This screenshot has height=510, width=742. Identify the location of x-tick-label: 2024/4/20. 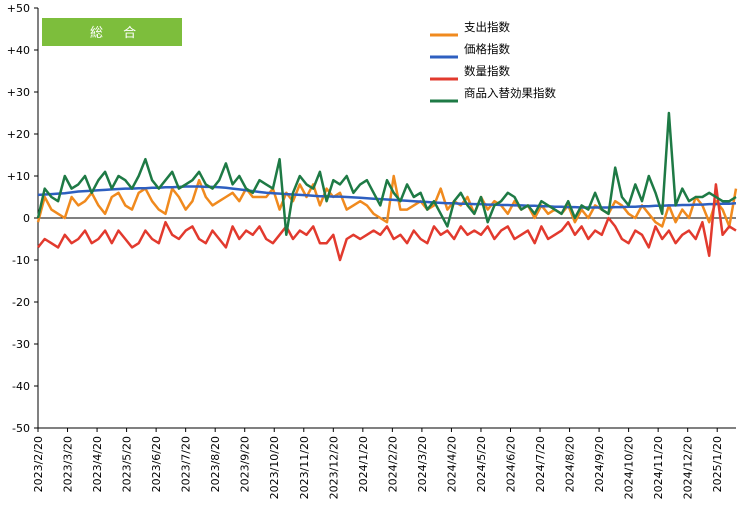
(451, 464).